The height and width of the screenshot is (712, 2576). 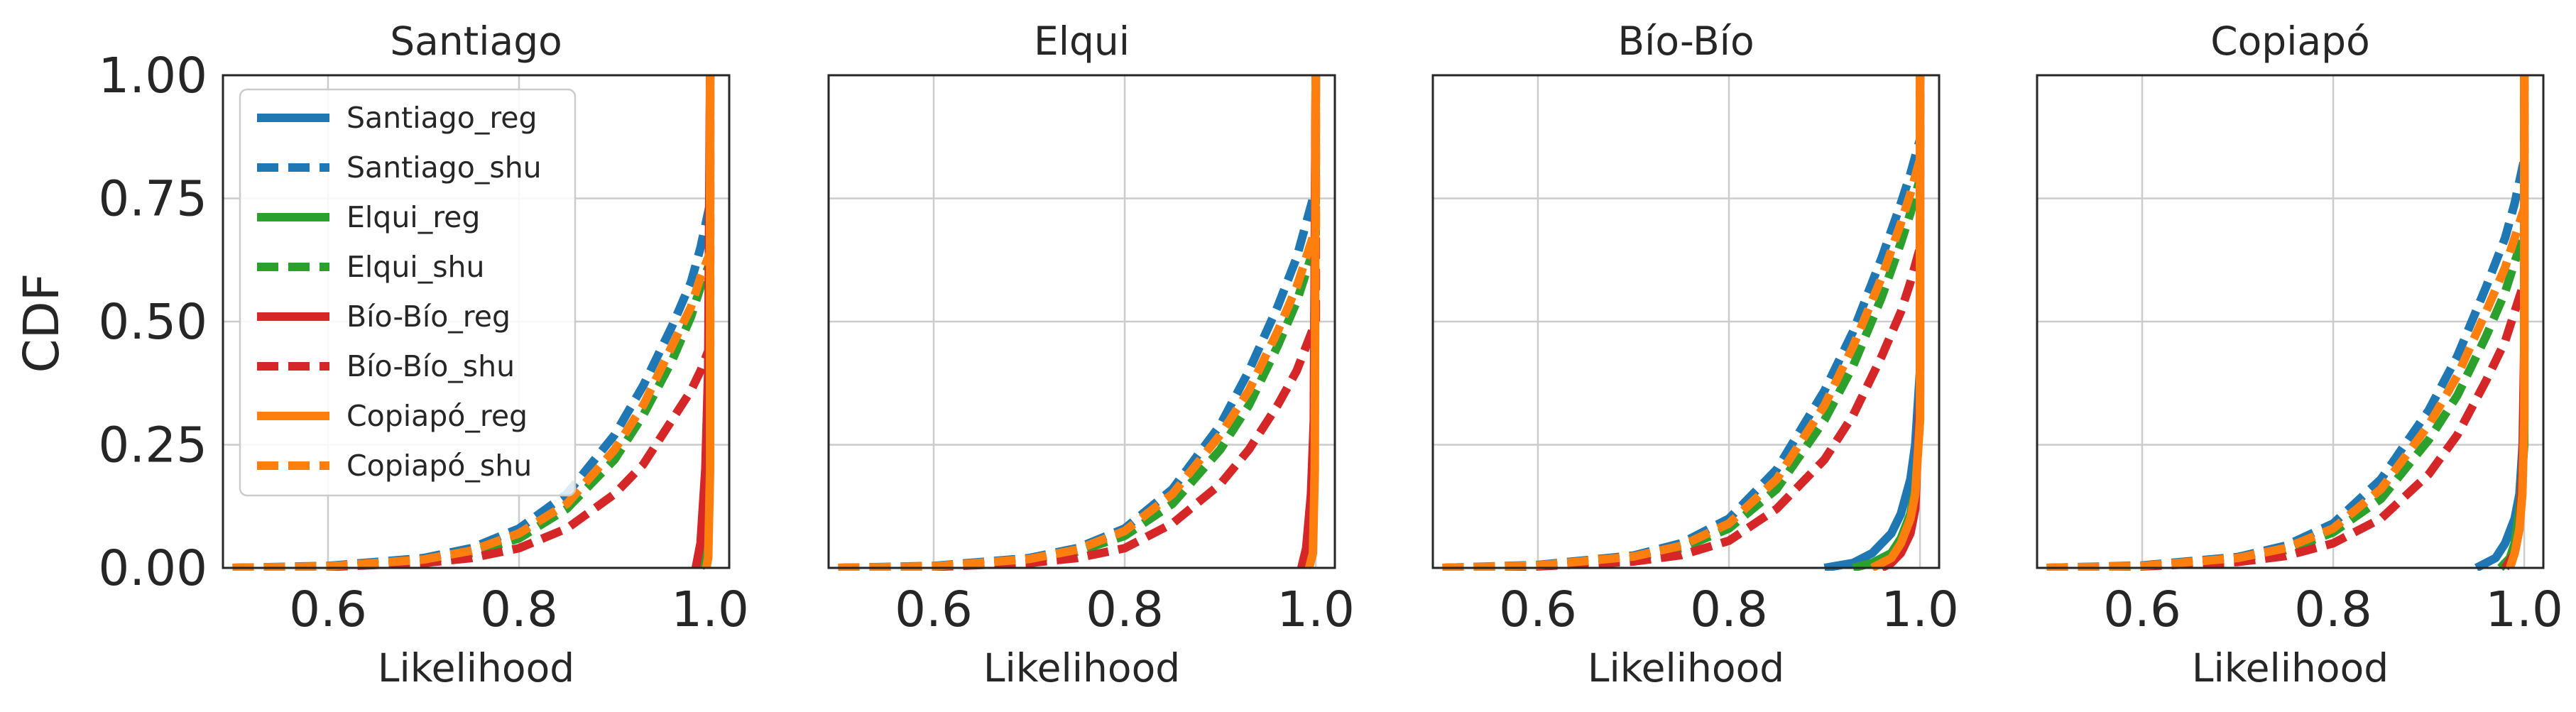 I want to click on y-tick-label: 0.50, so click(x=152, y=323).